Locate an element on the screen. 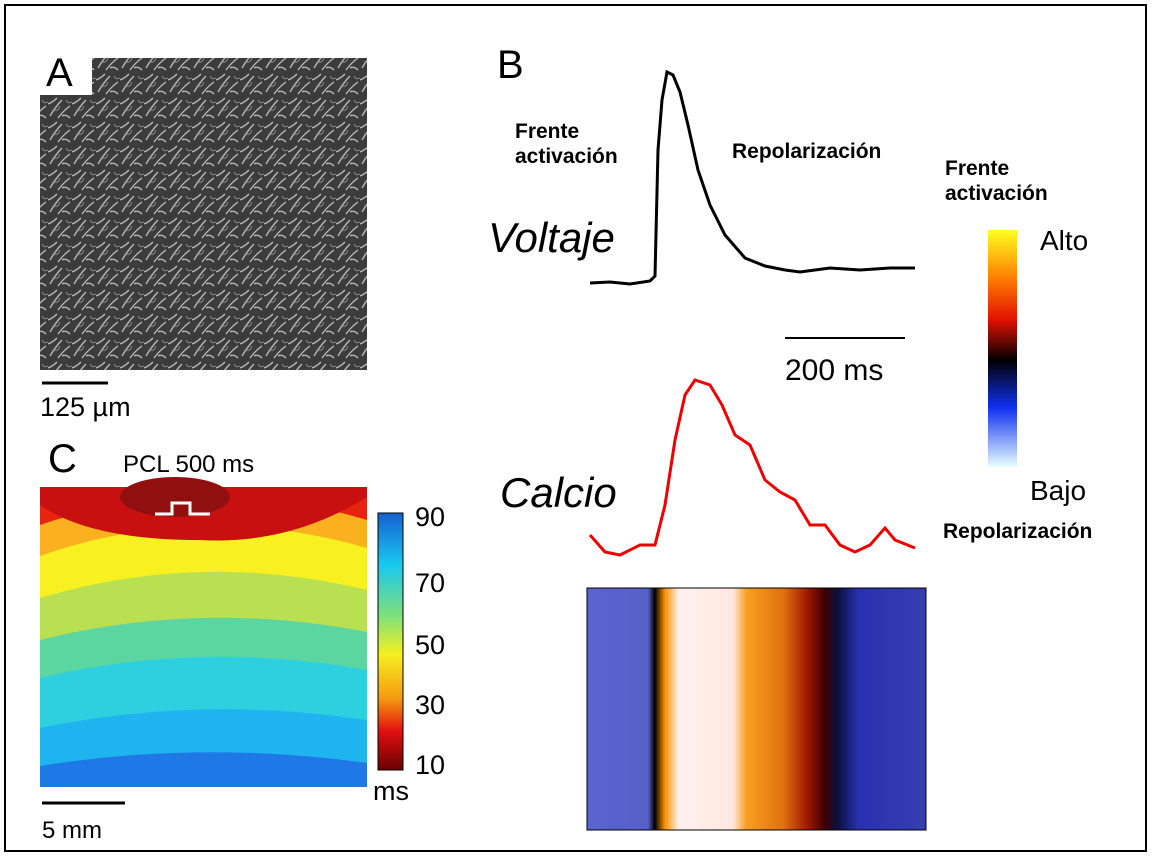  colorbar-caption: Frente activación is located at coordinates (996, 181).